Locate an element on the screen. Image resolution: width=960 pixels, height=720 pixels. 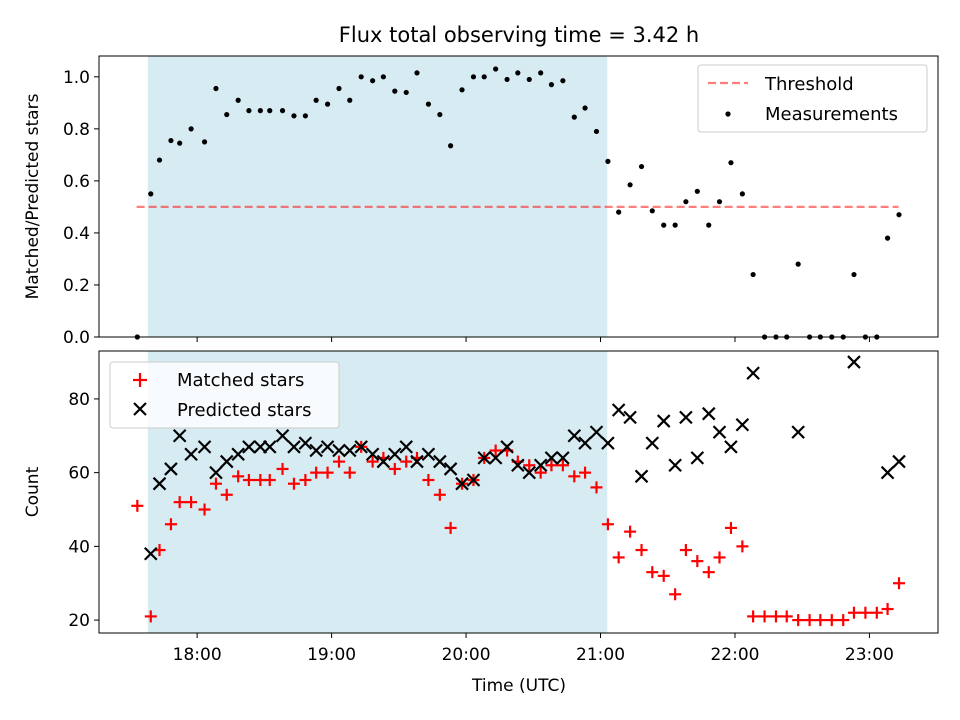
x-tick-label: 19:00 is located at coordinates (331, 655).